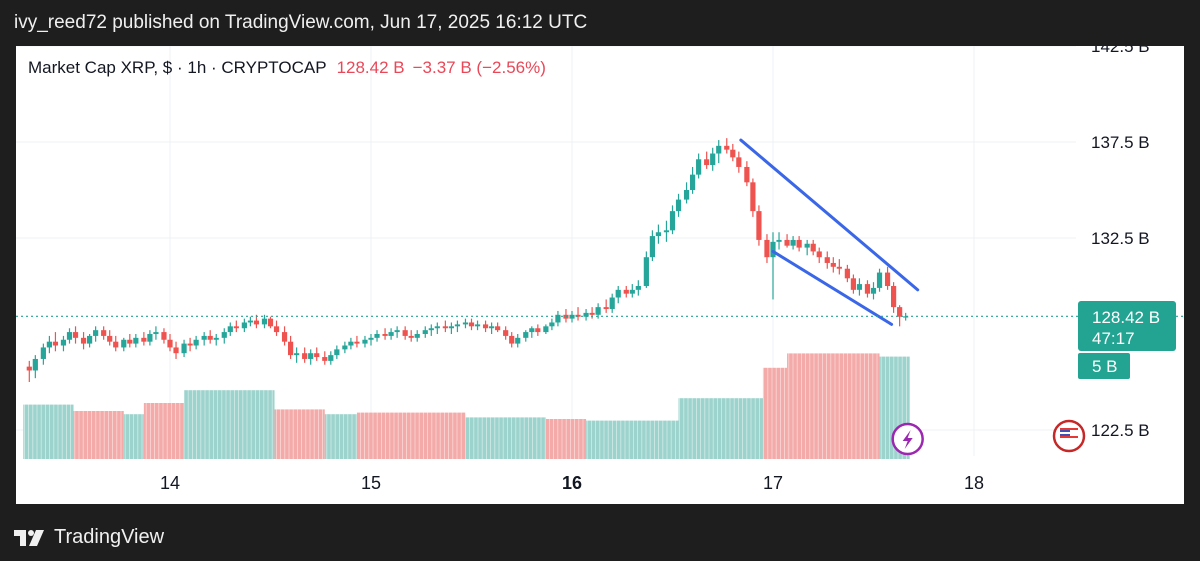  What do you see at coordinates (1113, 338) in the screenshot?
I see `price-tag-countdown: 47:17` at bounding box center [1113, 338].